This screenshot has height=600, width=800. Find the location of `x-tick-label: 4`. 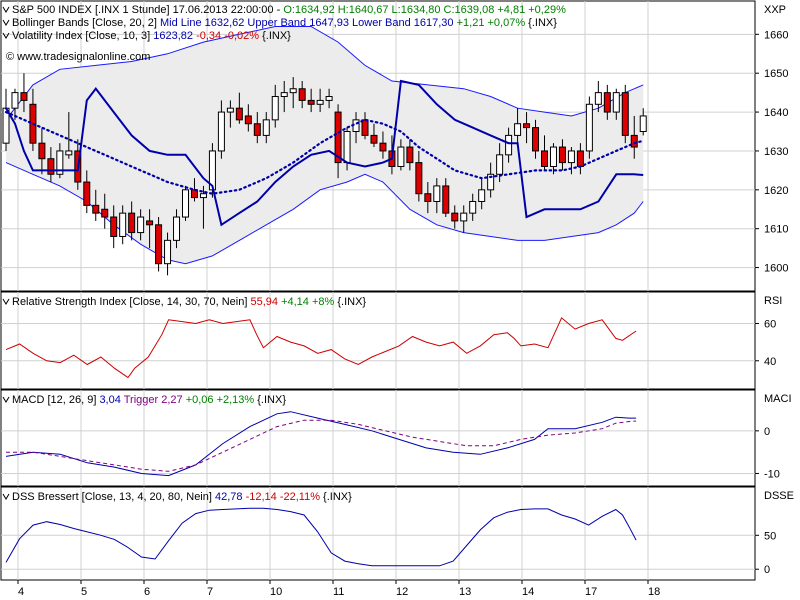

x-tick-label: 4 is located at coordinates (21, 592).